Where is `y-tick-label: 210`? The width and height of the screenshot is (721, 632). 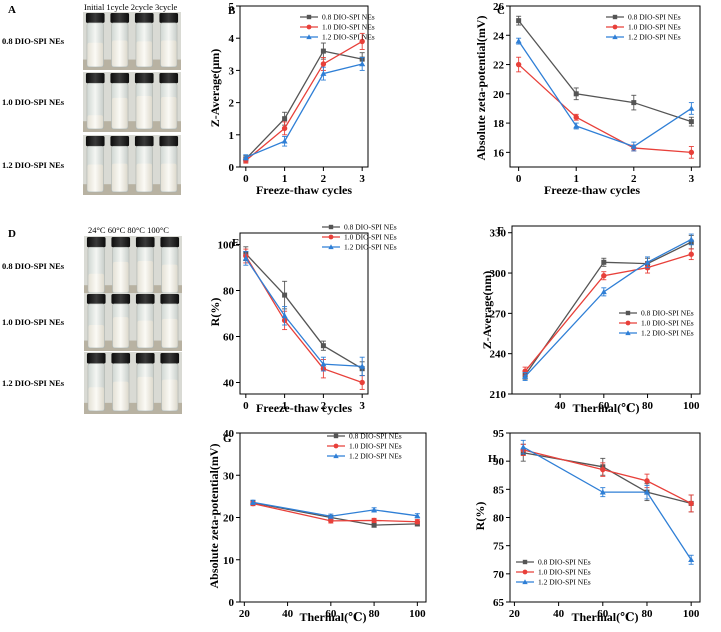 y-tick-label: 210 is located at coordinates (498, 395).